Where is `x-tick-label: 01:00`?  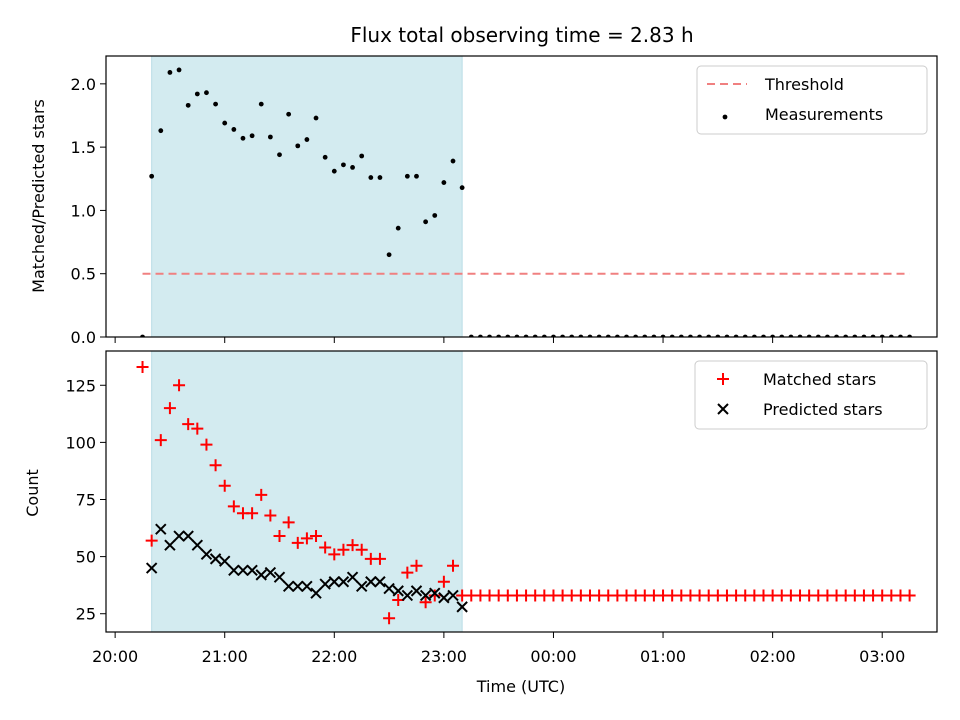 x-tick-label: 01:00 is located at coordinates (663, 656).